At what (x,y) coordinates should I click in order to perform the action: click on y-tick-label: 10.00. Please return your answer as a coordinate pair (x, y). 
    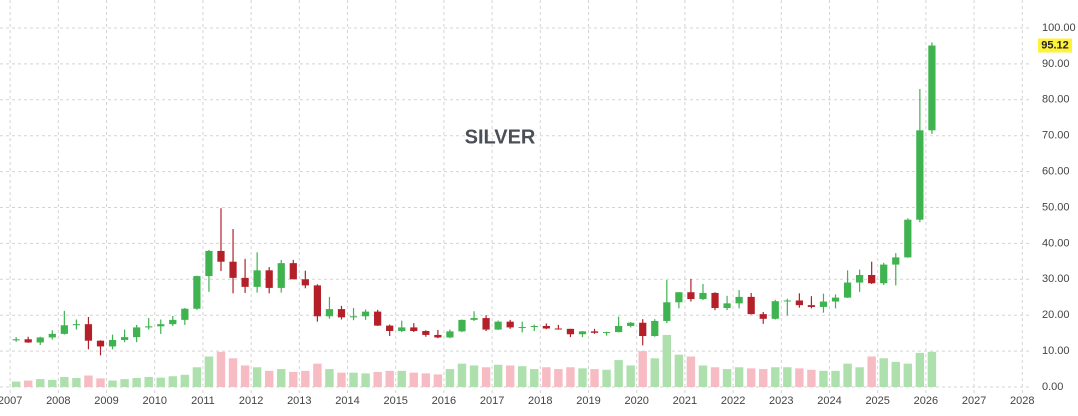
    Looking at the image, I should click on (1056, 351).